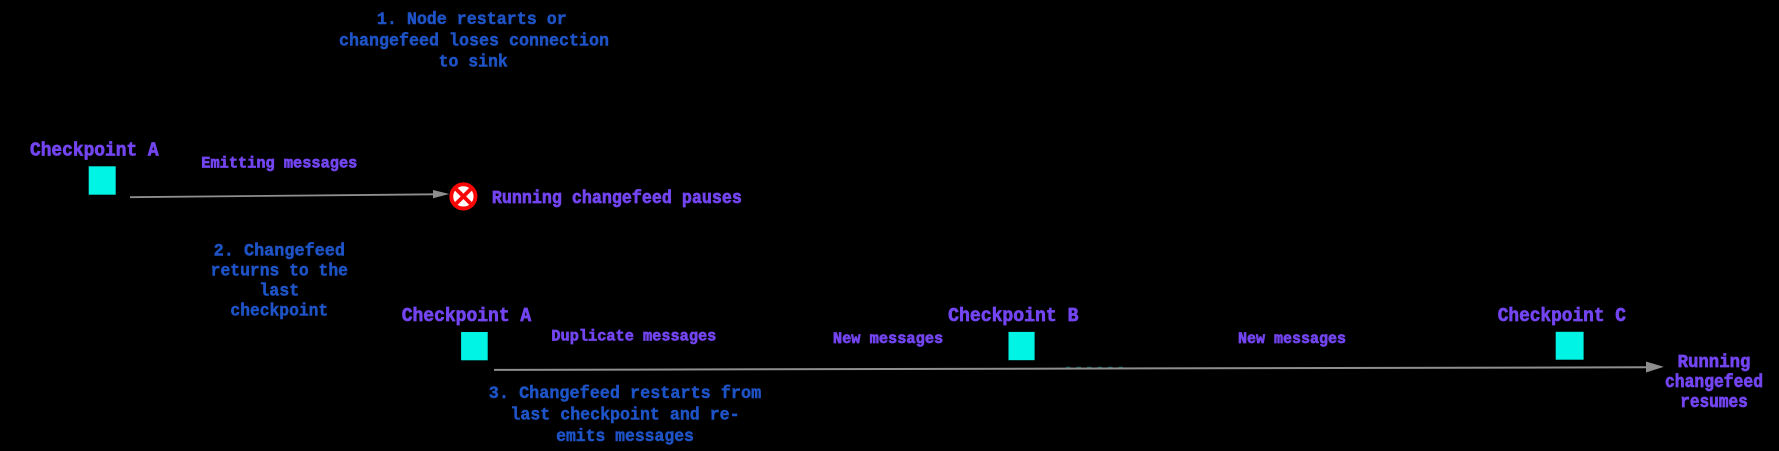  Describe the element at coordinates (279, 271) in the screenshot. I see `svg-text: returns to the` at that location.